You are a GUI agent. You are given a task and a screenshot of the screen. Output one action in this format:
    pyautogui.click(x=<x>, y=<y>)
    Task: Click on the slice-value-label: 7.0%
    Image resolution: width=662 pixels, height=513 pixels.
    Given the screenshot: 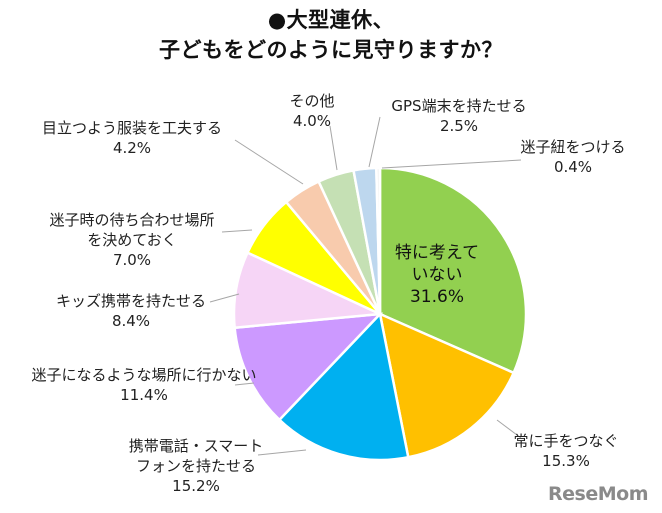 What is the action you would take?
    pyautogui.click(x=132, y=260)
    